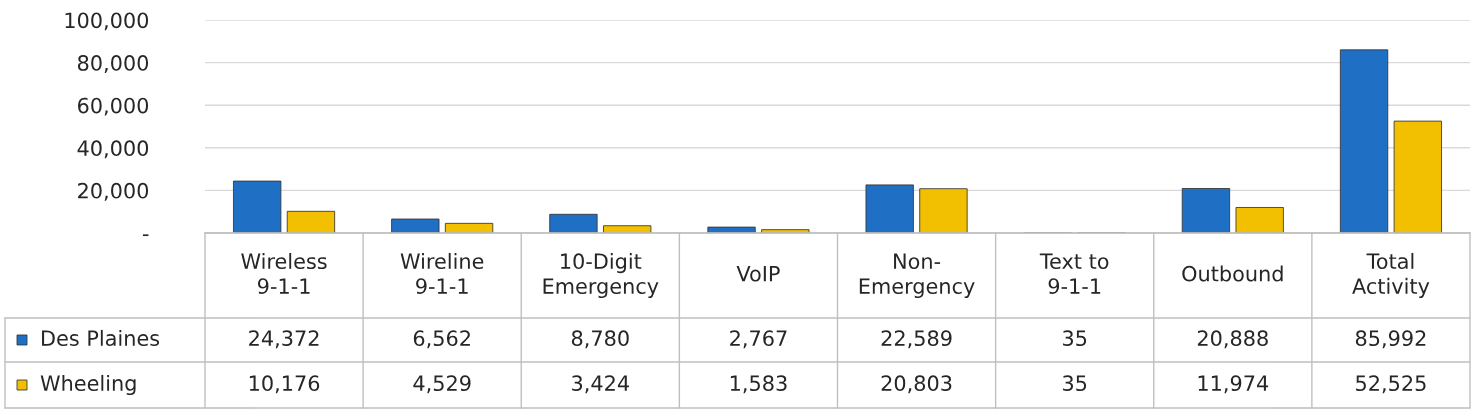 The image size is (1481, 411). Describe the element at coordinates (1232, 339) in the screenshot. I see `data-label: 20,888` at that location.